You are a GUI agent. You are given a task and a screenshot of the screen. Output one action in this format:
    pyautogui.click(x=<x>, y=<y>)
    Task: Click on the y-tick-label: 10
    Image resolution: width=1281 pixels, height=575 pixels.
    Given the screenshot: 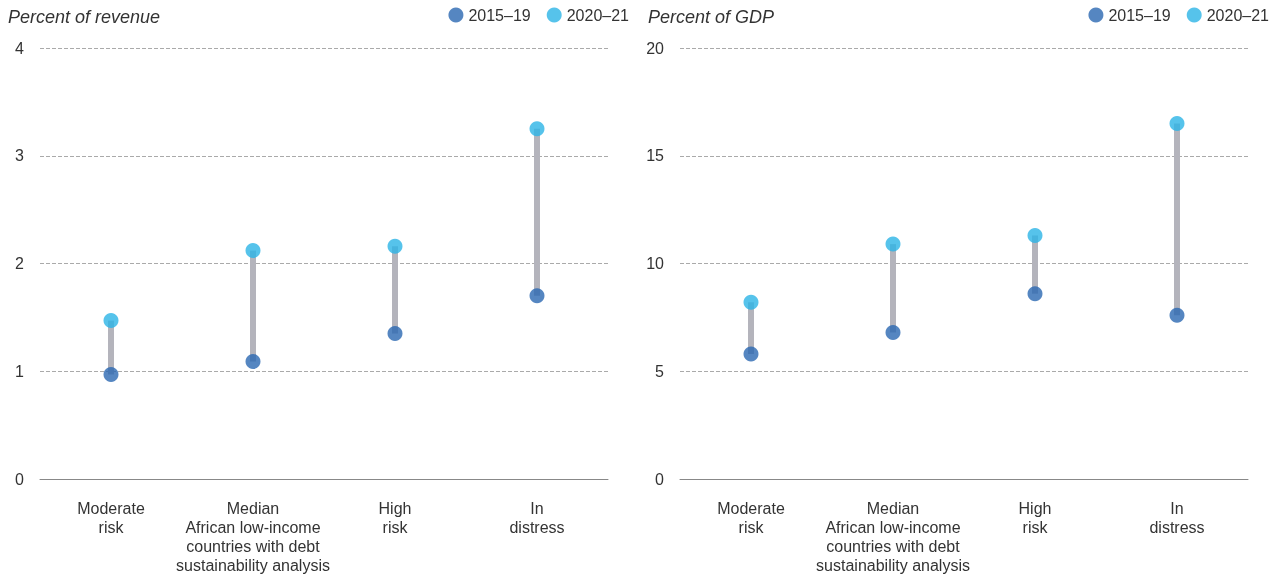 What is the action you would take?
    pyautogui.click(x=655, y=263)
    